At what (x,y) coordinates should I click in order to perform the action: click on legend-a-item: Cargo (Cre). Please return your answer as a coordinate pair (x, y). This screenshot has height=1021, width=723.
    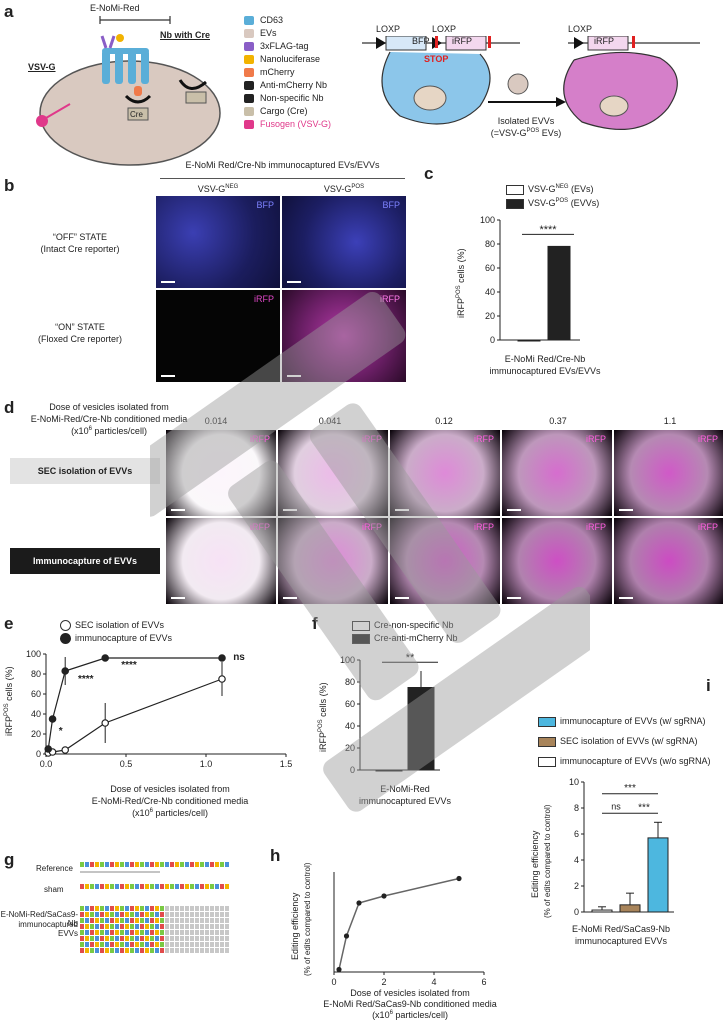
    Looking at the image, I should click on (299, 111).